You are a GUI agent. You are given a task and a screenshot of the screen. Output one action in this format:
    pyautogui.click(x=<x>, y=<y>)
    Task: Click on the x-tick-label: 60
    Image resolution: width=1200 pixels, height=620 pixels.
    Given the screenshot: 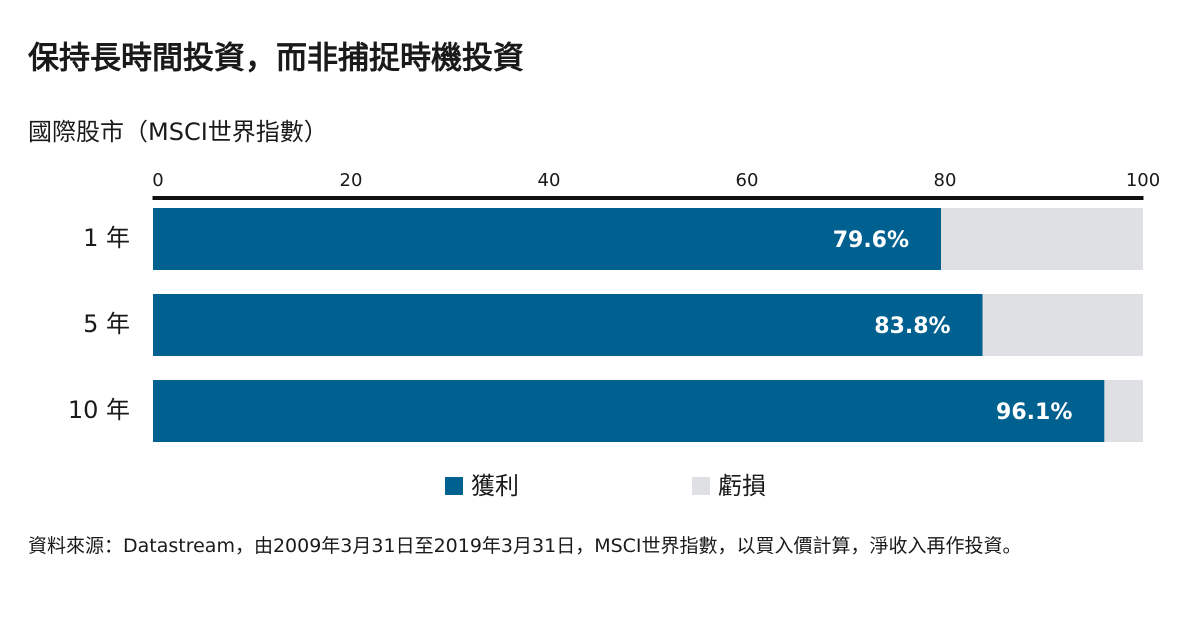 What is the action you would take?
    pyautogui.click(x=747, y=180)
    